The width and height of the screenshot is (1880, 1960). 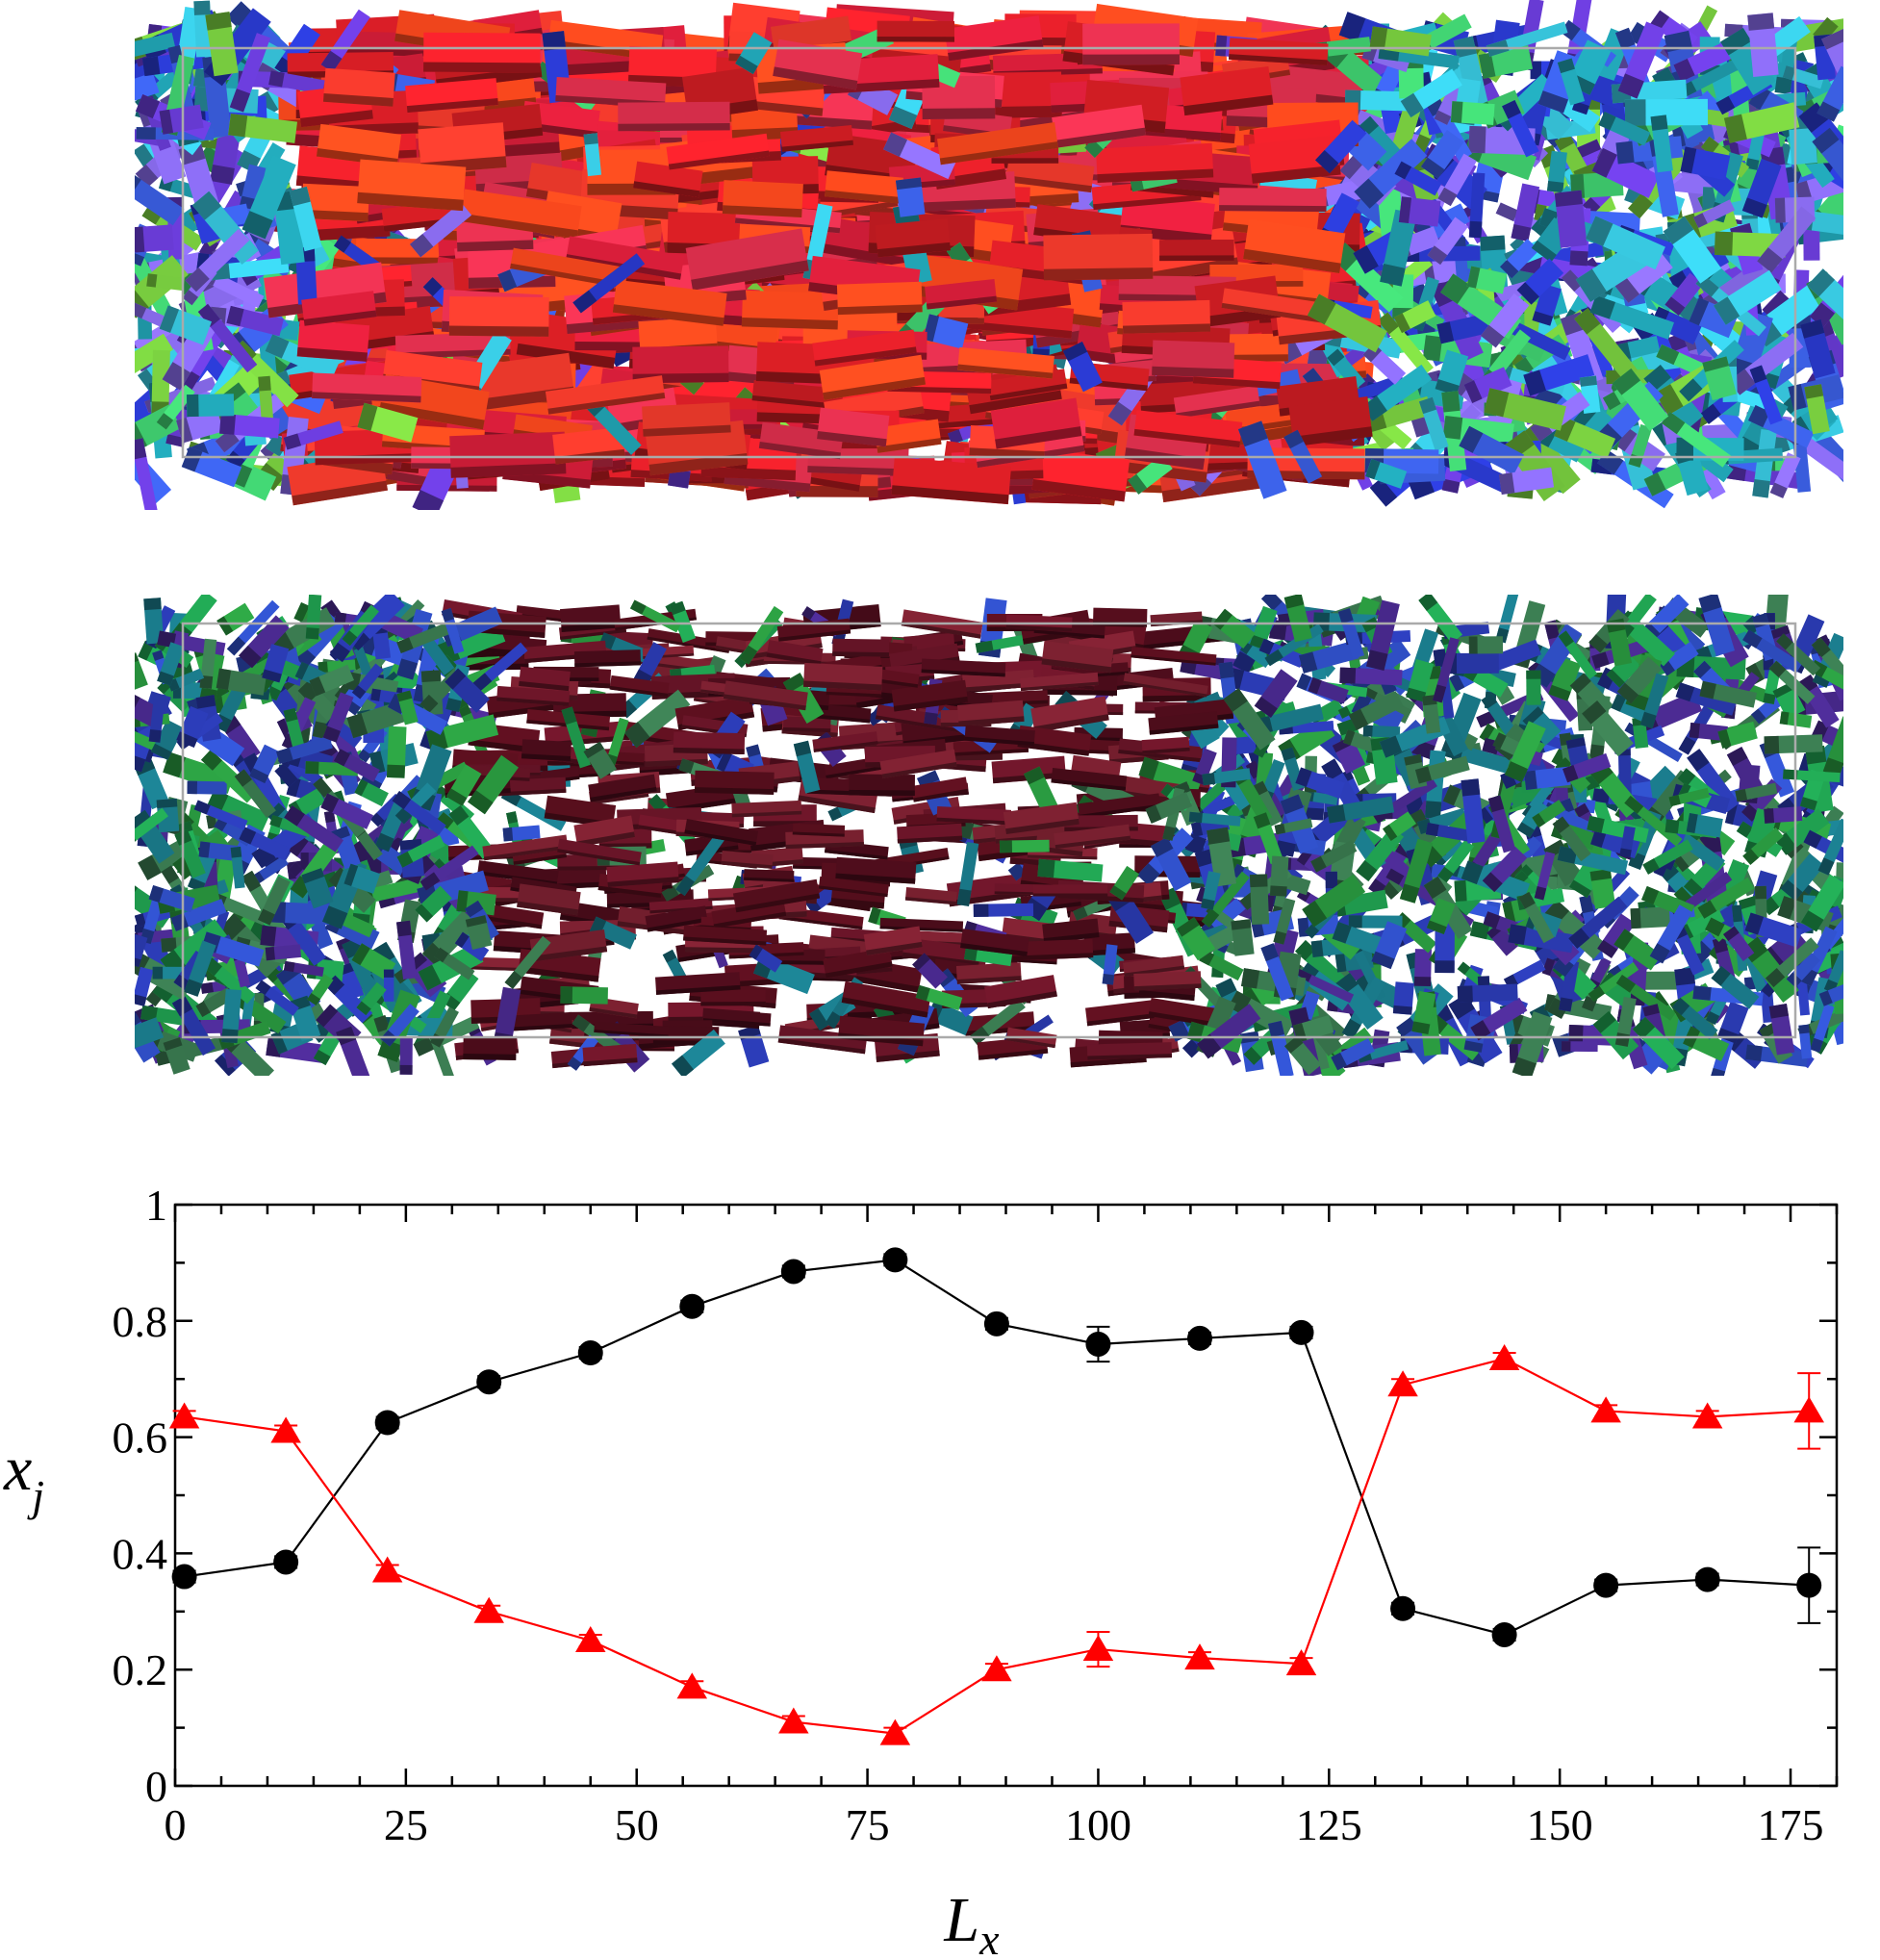 I want to click on x-tick-label: 100, so click(x=1098, y=1825).